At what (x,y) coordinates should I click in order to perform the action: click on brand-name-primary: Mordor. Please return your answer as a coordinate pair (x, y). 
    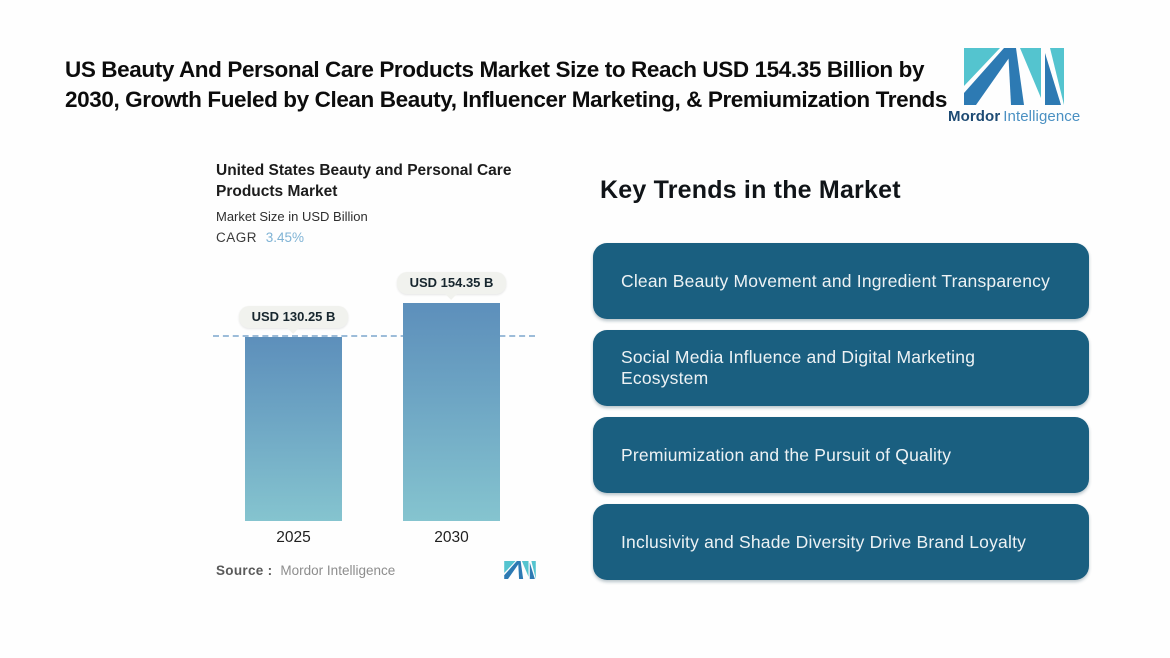
    Looking at the image, I should click on (974, 116).